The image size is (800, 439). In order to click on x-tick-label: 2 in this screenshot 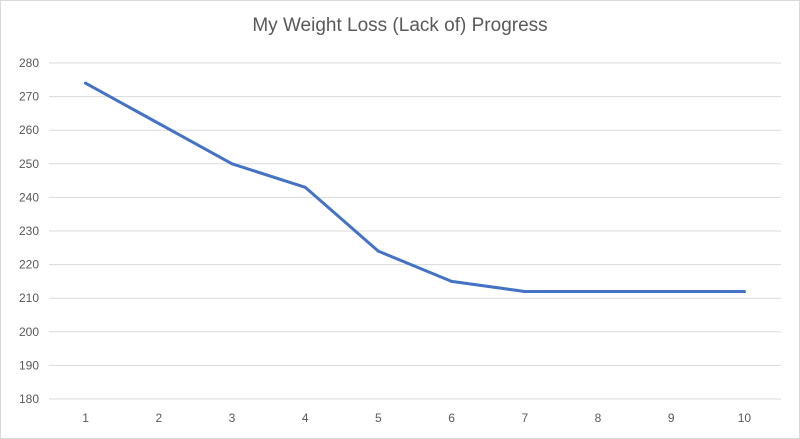, I will do `click(158, 418)`.